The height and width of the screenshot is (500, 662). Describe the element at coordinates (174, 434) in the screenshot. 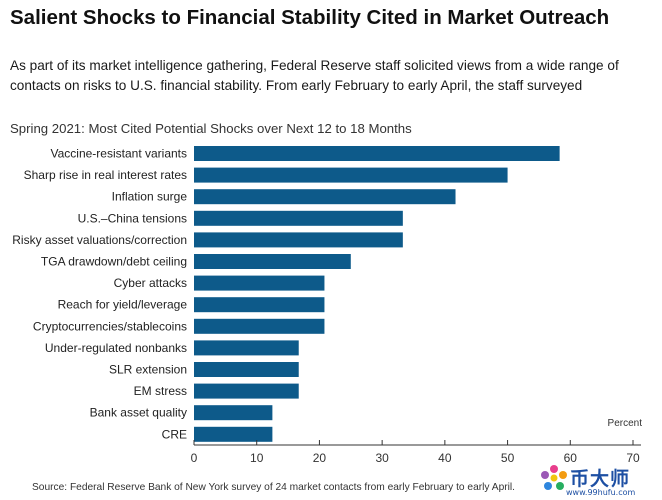

I see `category-label: CRE` at that location.